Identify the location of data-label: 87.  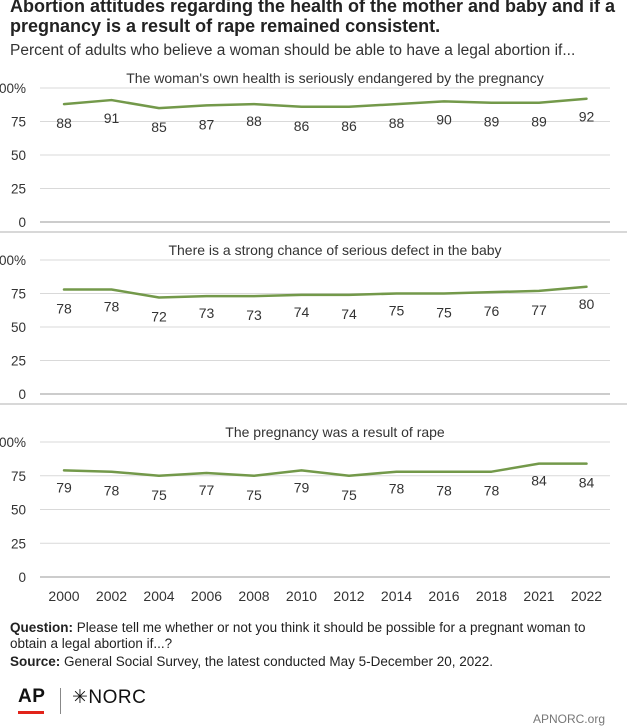
(207, 124).